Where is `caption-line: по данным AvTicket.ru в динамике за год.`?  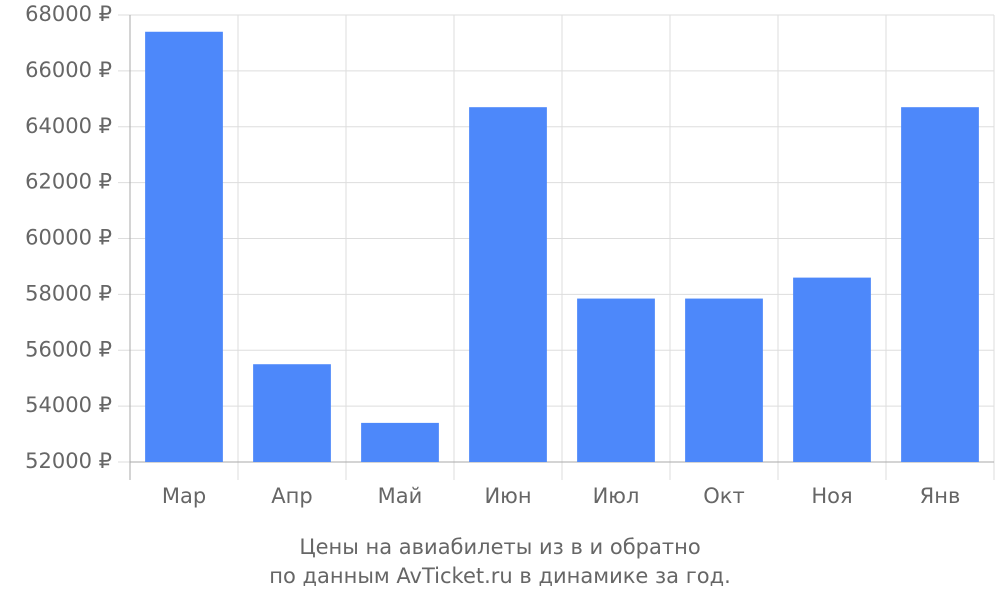 caption-line: по данным AvTicket.ru в динамике за год. is located at coordinates (500, 576).